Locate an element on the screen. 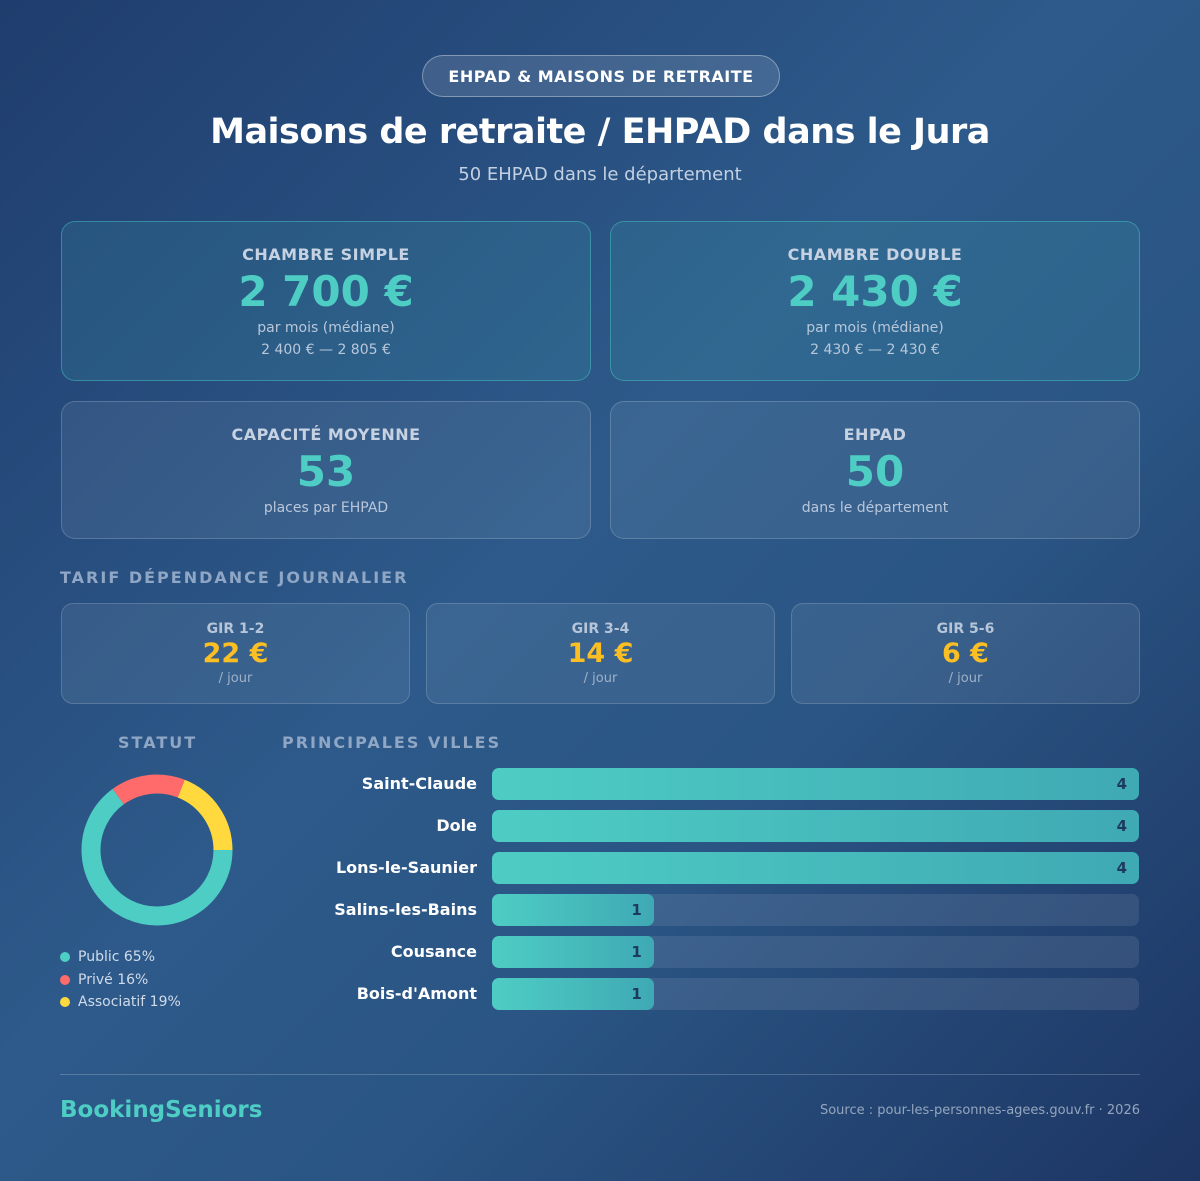  gir-value: 22 € is located at coordinates (235, 653).